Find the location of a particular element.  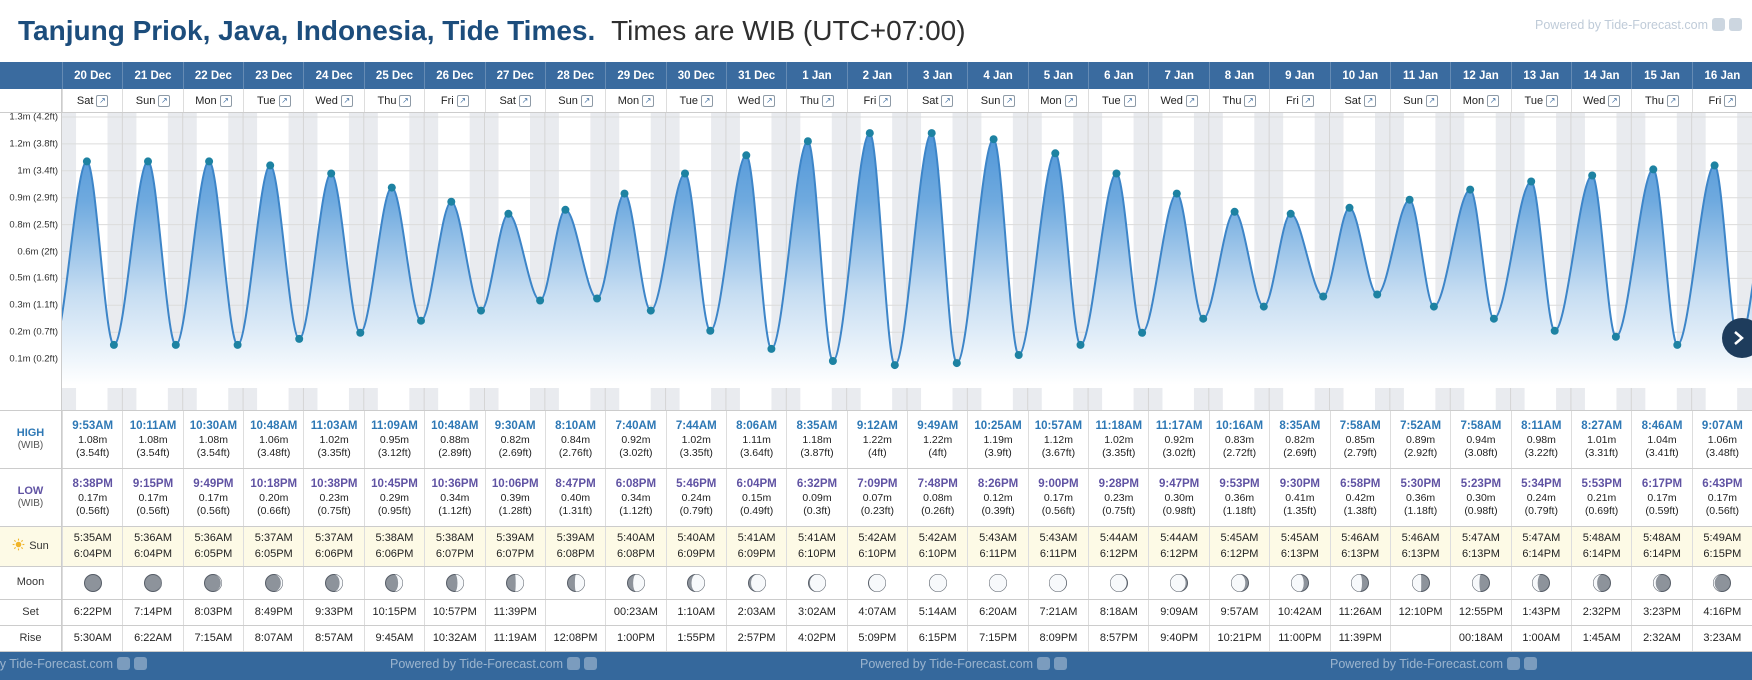

sun-times-cell: 5:46AM 6:13PM is located at coordinates (1359, 546).